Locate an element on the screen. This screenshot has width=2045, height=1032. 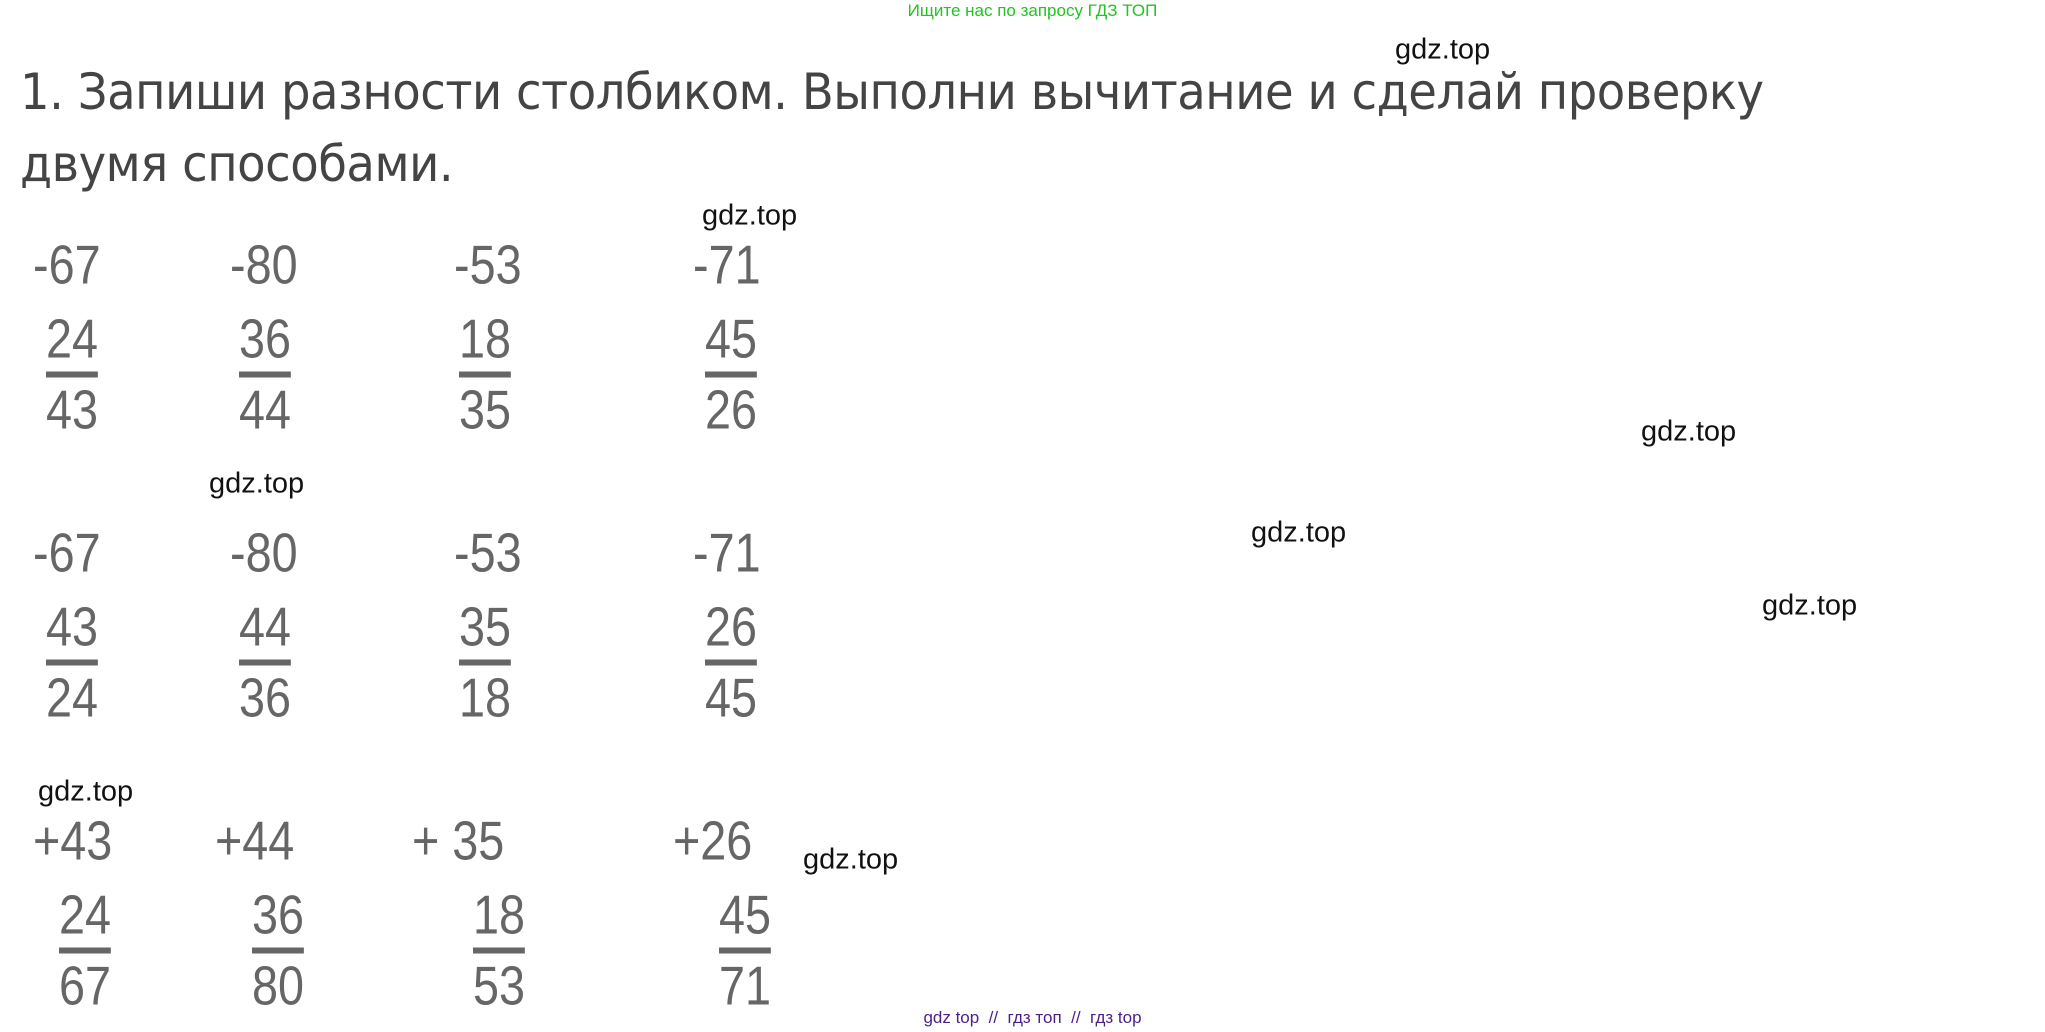
difference: 18 is located at coordinates (485, 697).